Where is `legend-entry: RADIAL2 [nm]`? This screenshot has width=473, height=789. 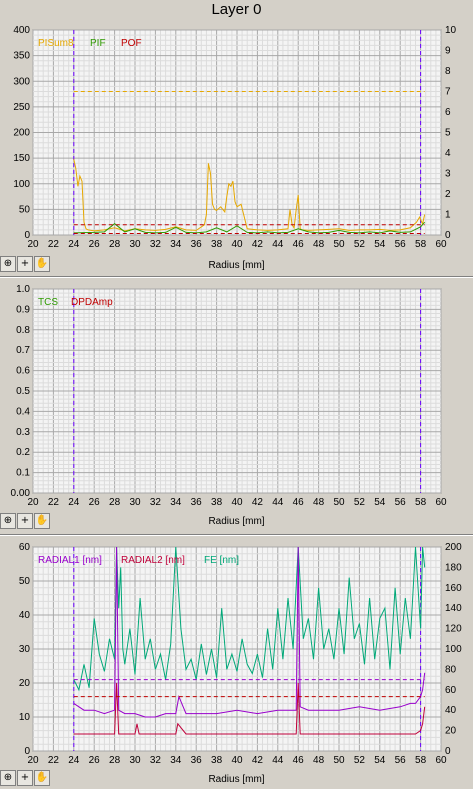
legend-entry: RADIAL2 [nm] is located at coordinates (153, 560).